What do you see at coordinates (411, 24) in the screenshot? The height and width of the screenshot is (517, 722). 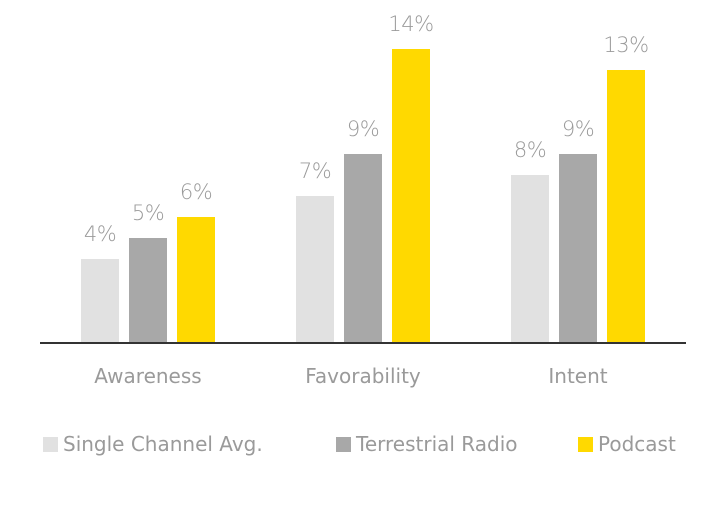 I see `bar-value-label: 14%` at bounding box center [411, 24].